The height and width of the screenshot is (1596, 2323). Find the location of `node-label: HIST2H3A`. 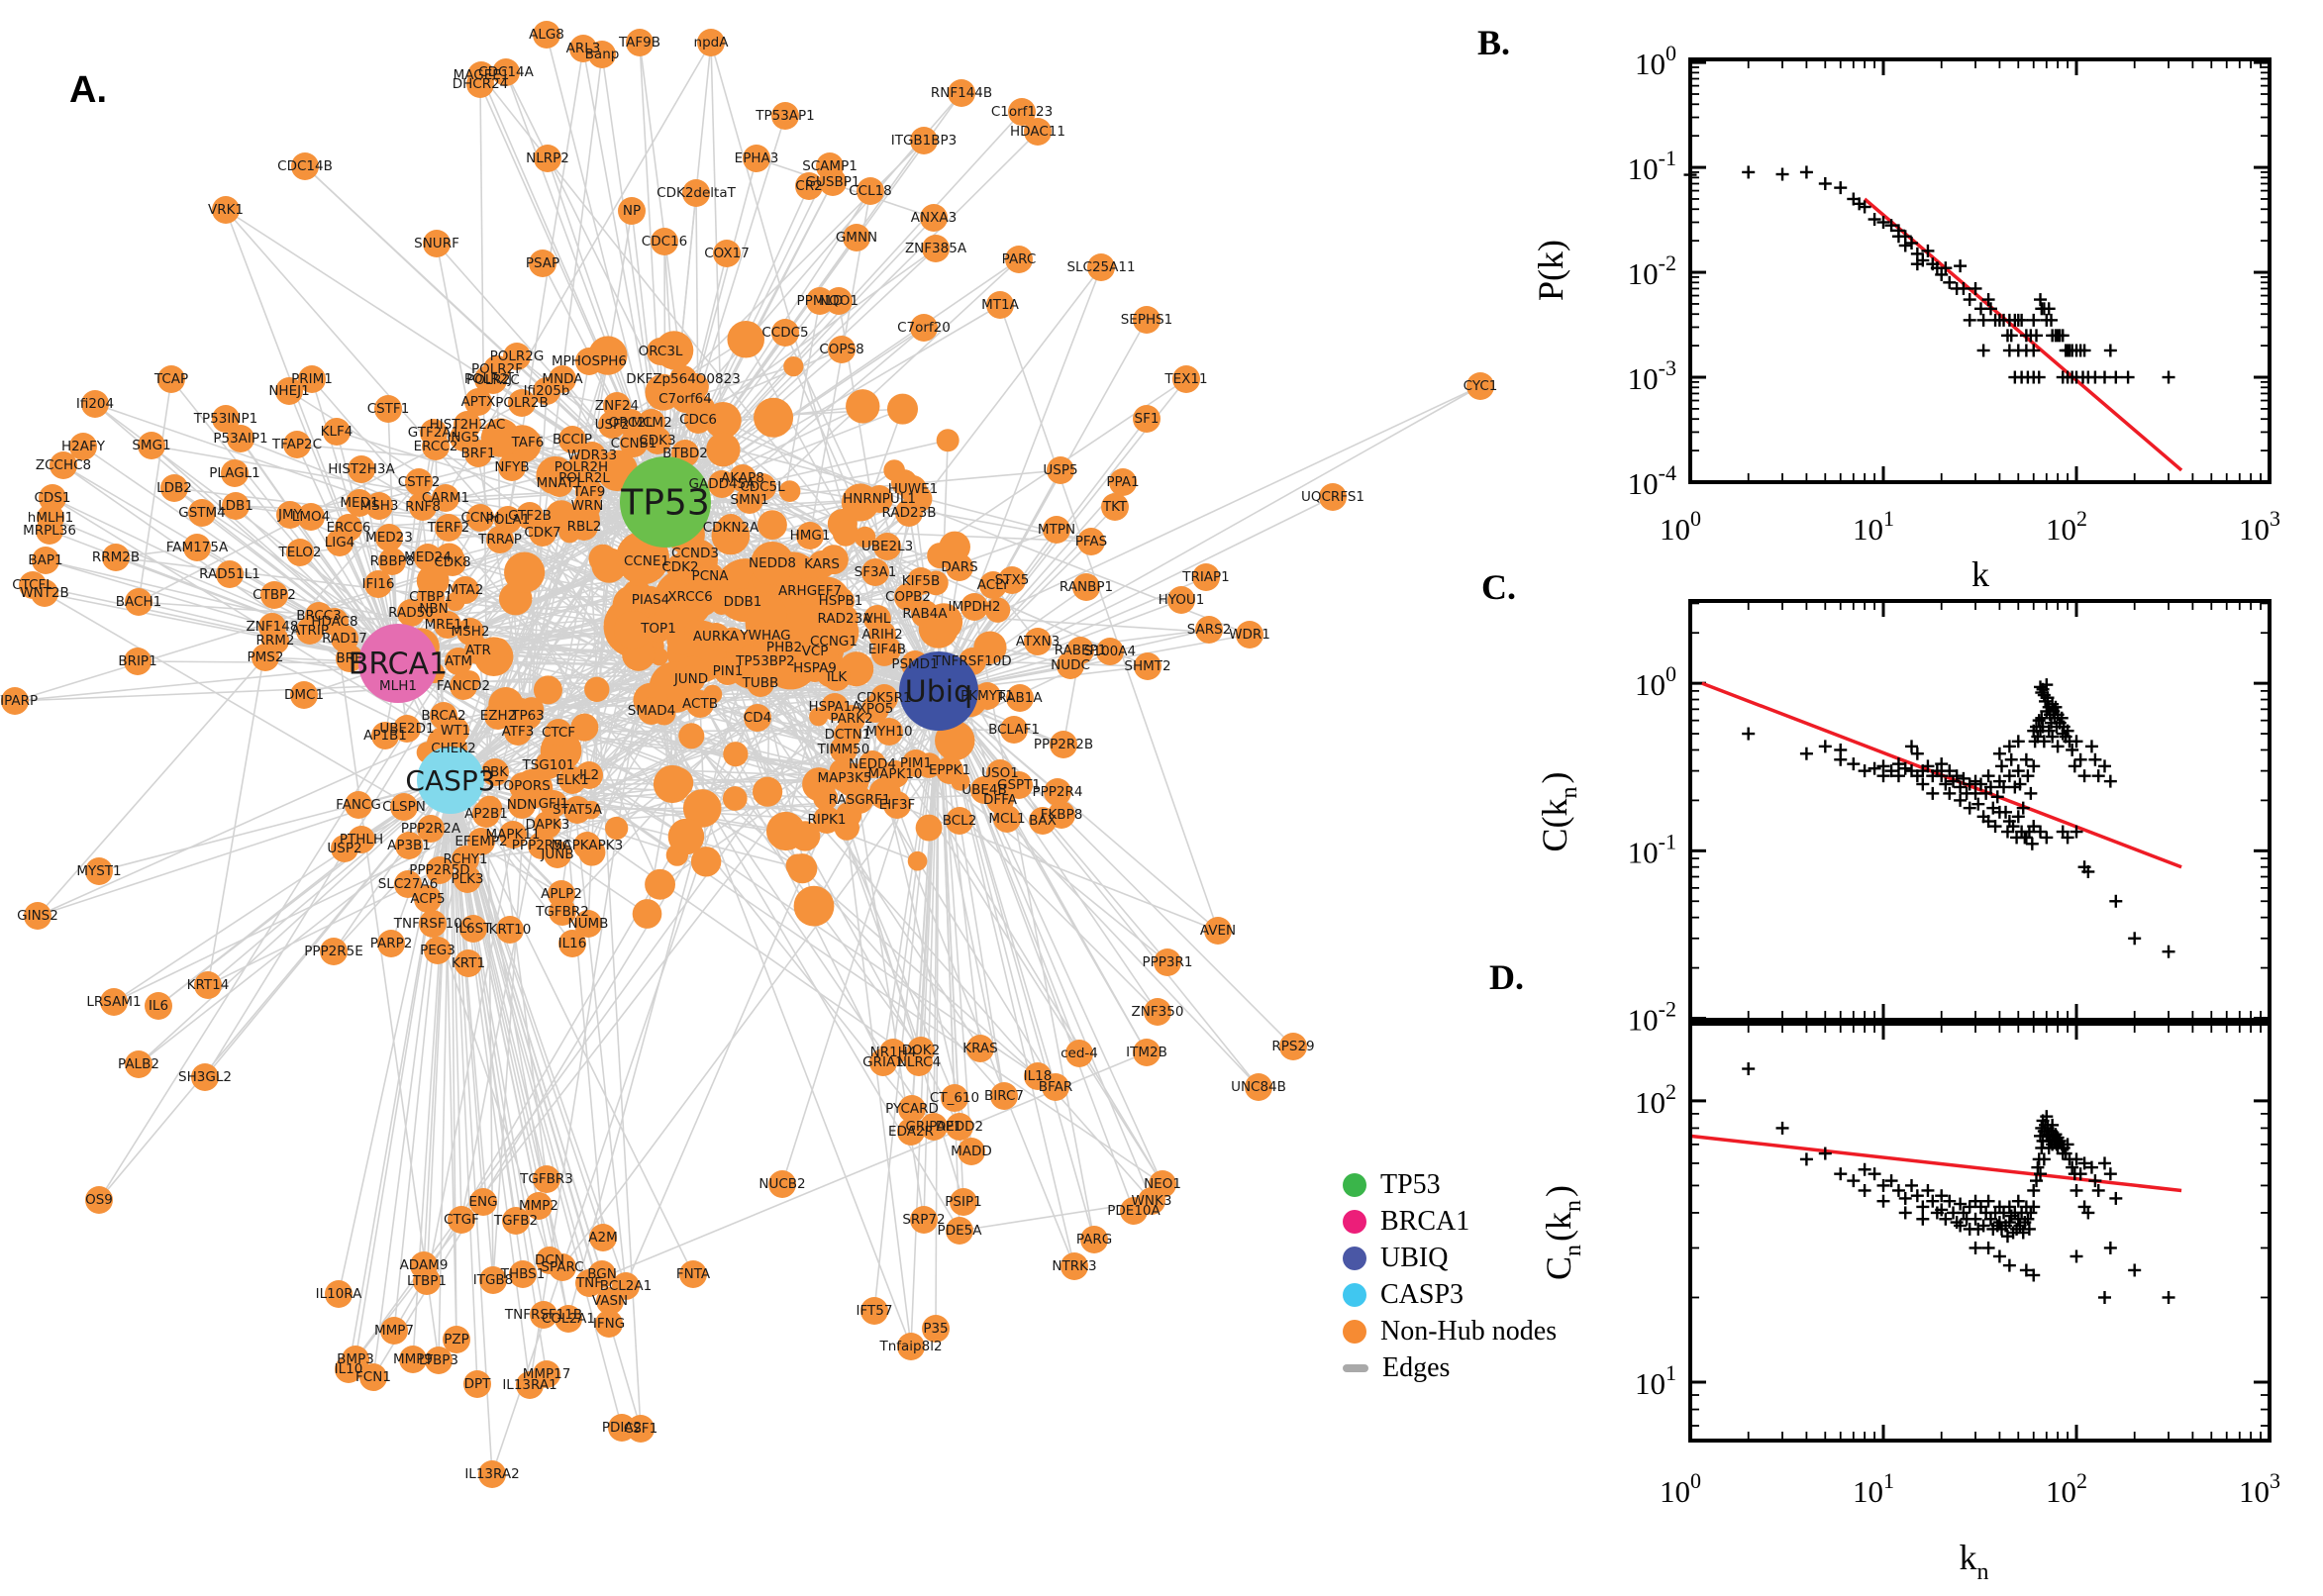

node-label: HIST2H3A is located at coordinates (362, 469).